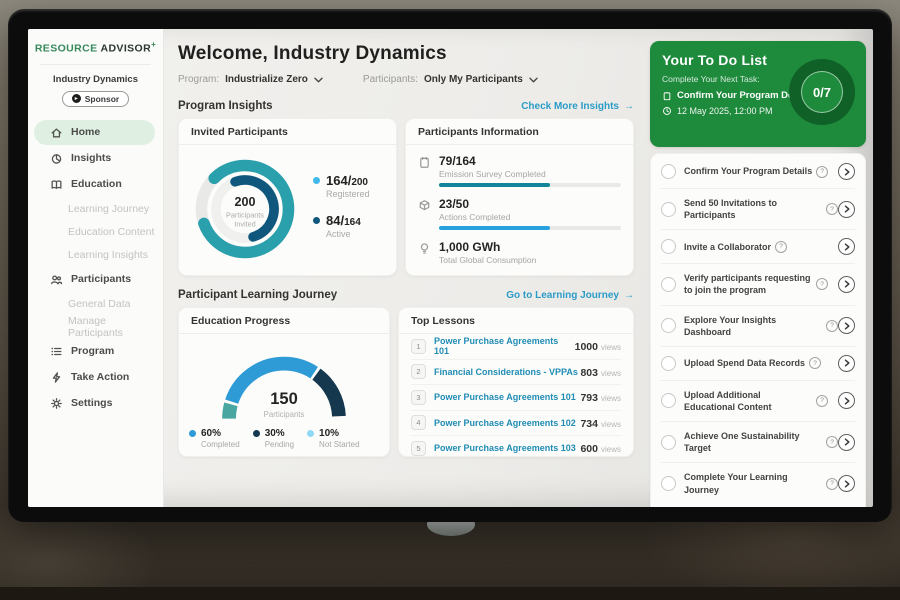  Describe the element at coordinates (418, 346) in the screenshot. I see `rank-badge: 1` at that location.